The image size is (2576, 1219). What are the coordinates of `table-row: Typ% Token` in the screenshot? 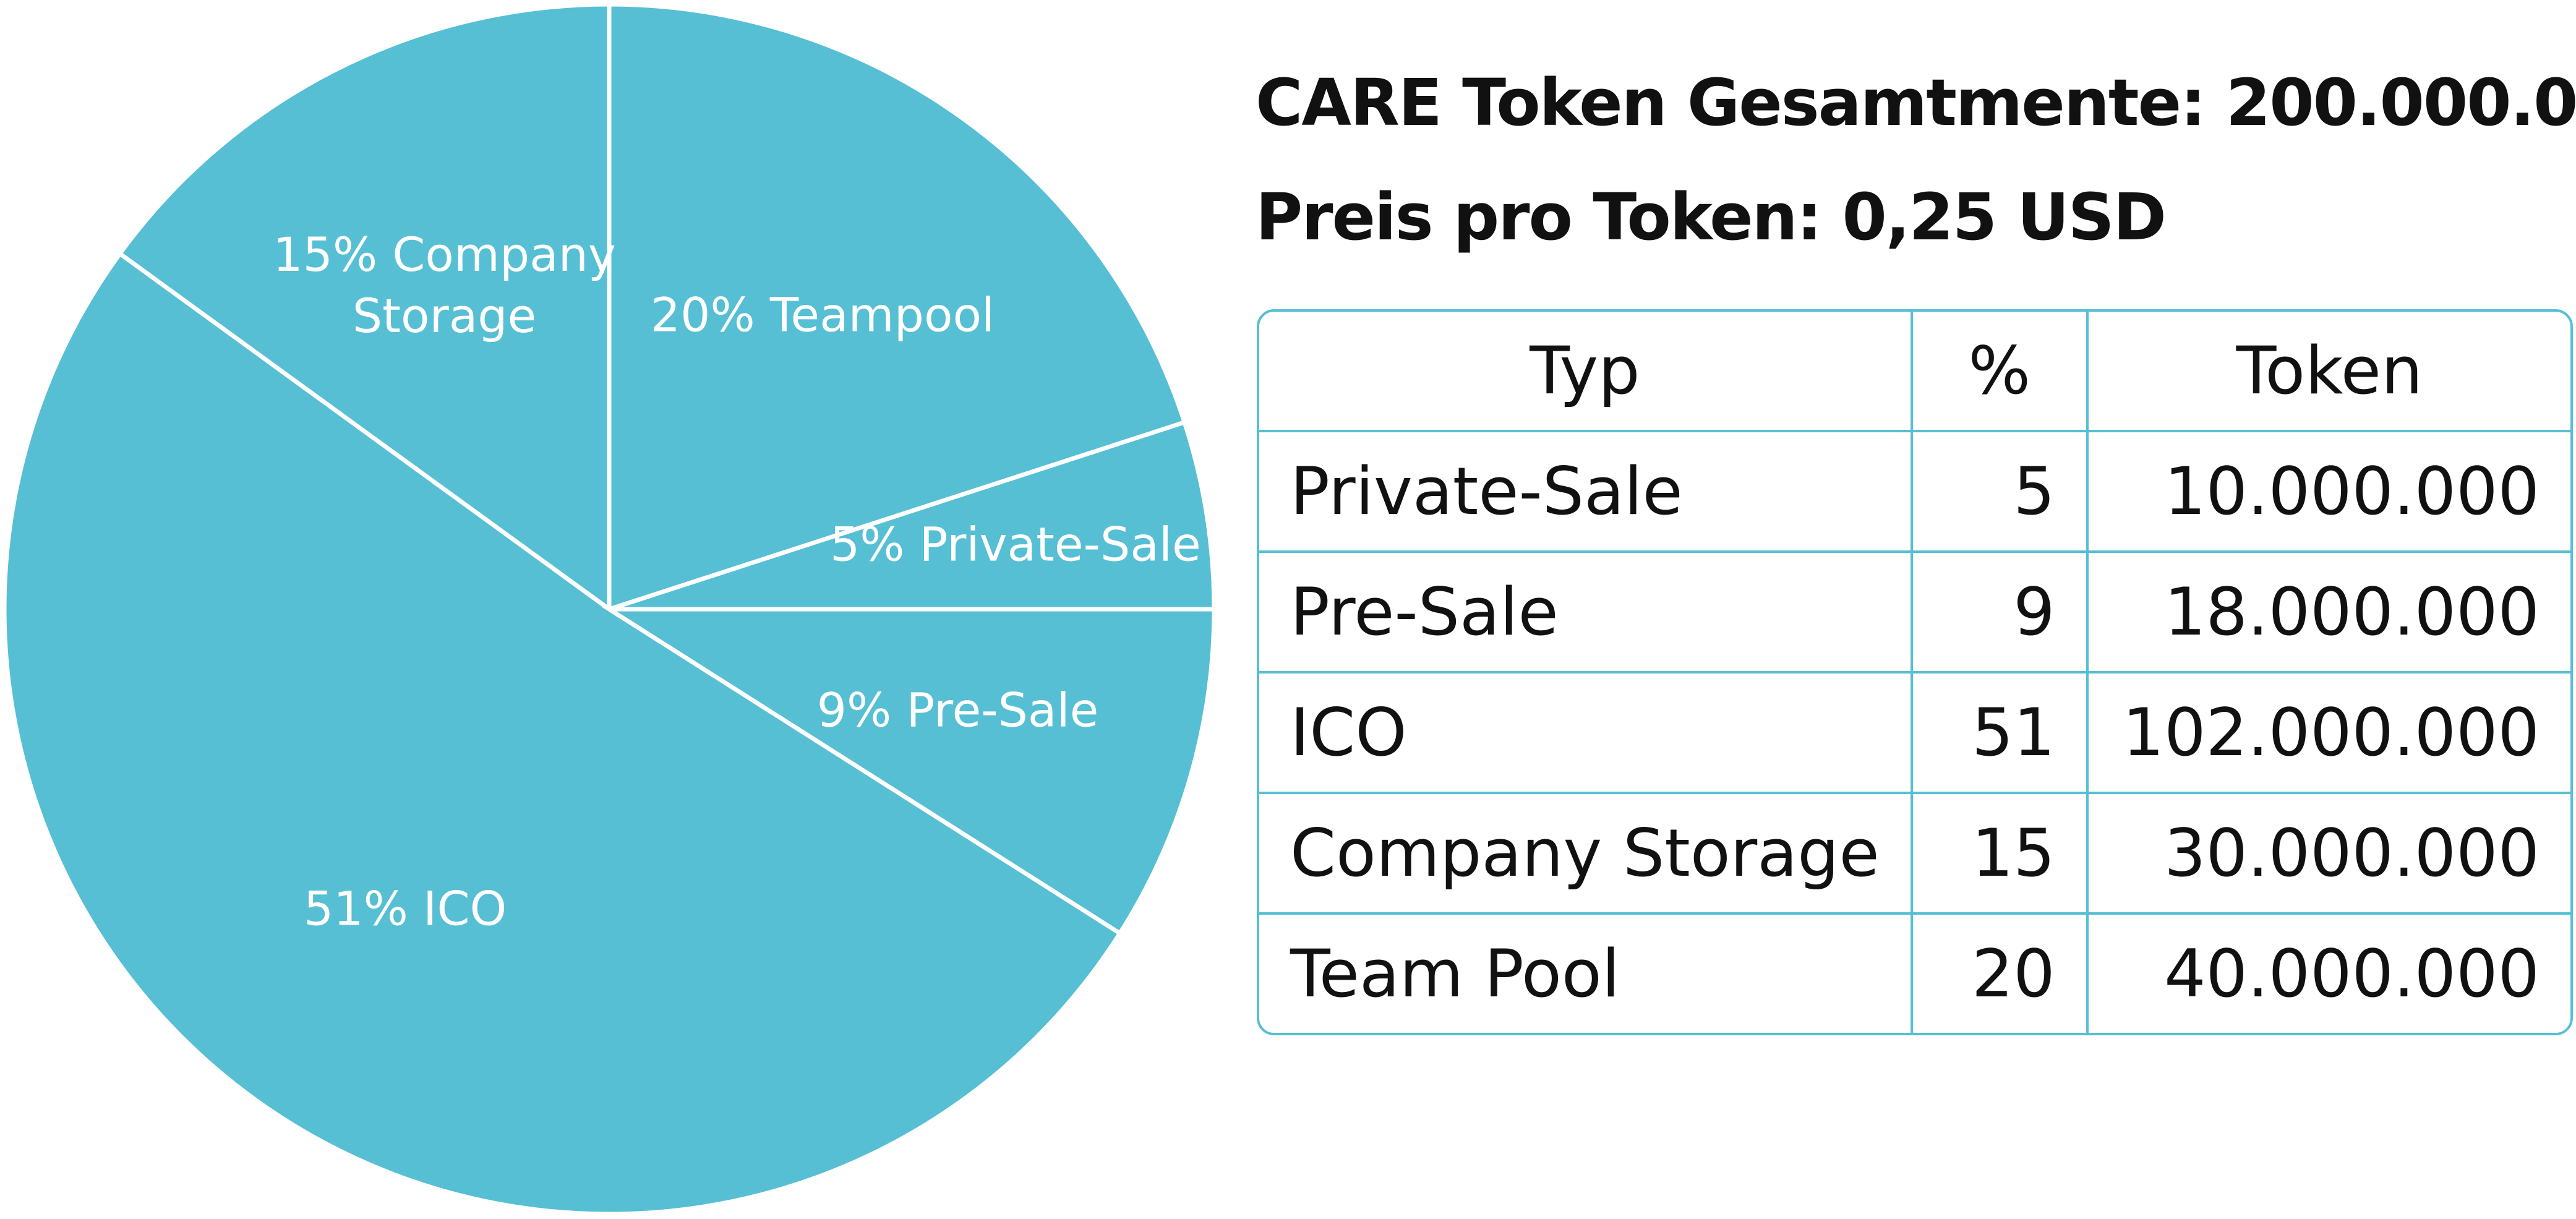 It's located at (1915, 372).